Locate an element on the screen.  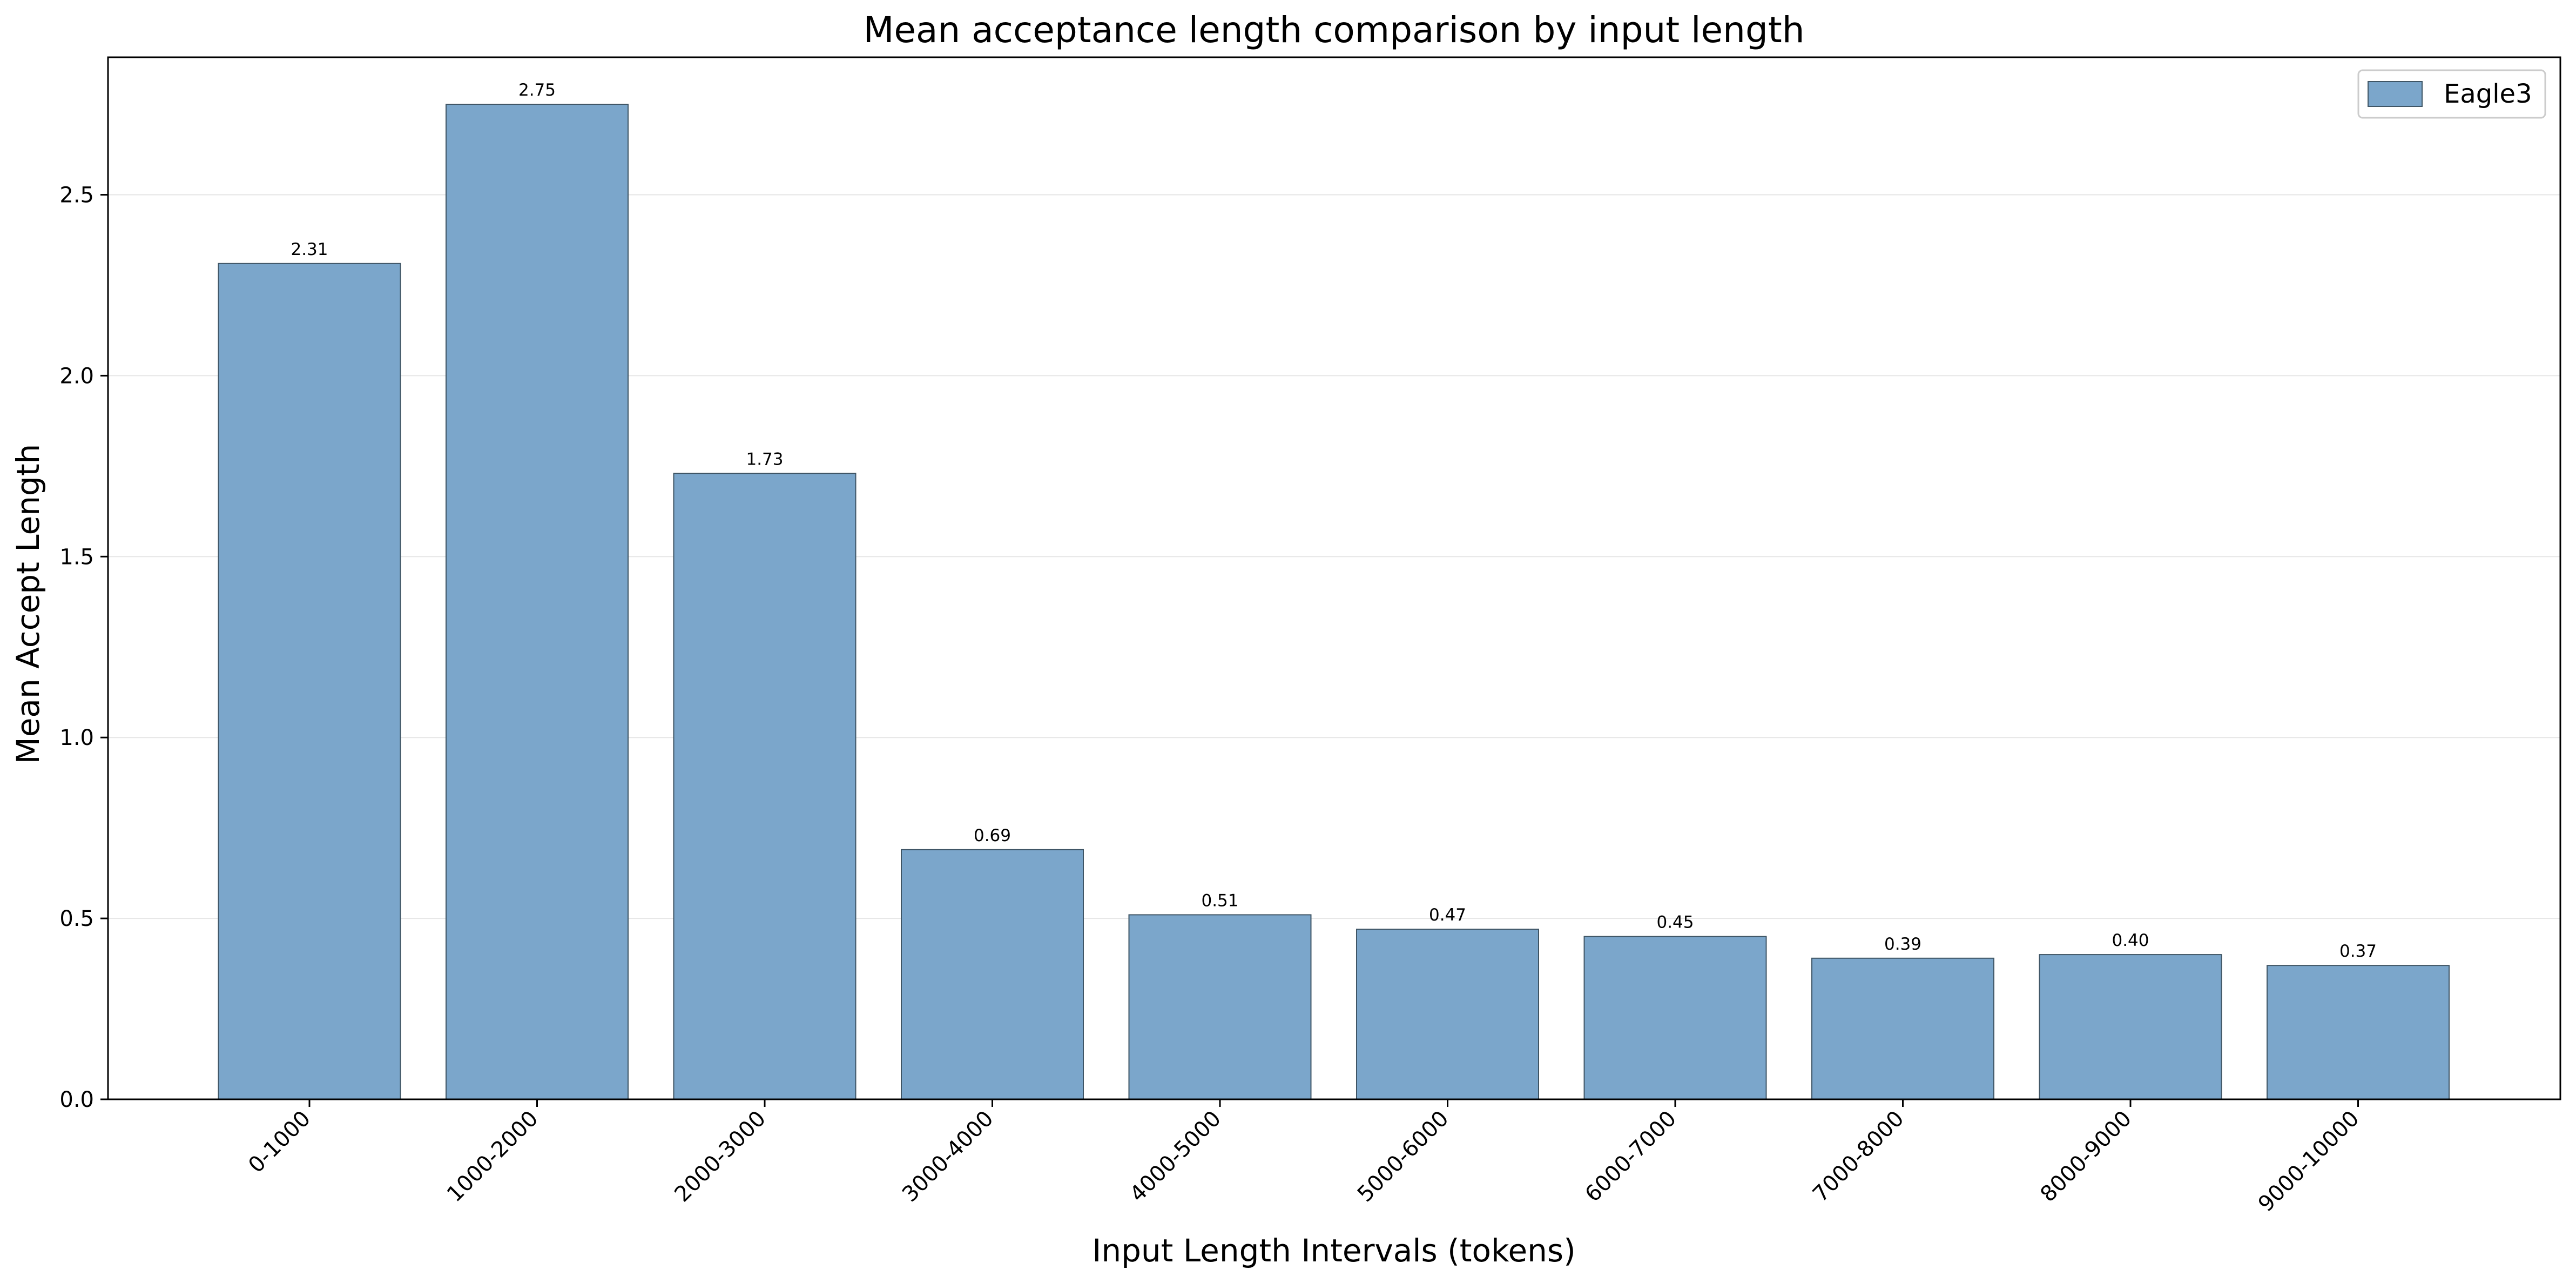
bar-value-label: 0.69 is located at coordinates (992, 836).